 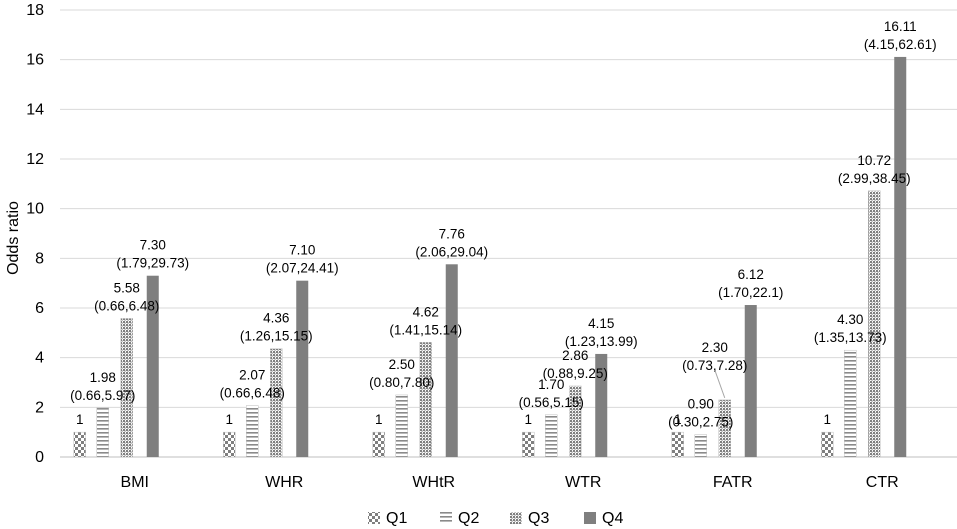 What do you see at coordinates (468, 518) in the screenshot?
I see `legend-label-q2: Q2` at bounding box center [468, 518].